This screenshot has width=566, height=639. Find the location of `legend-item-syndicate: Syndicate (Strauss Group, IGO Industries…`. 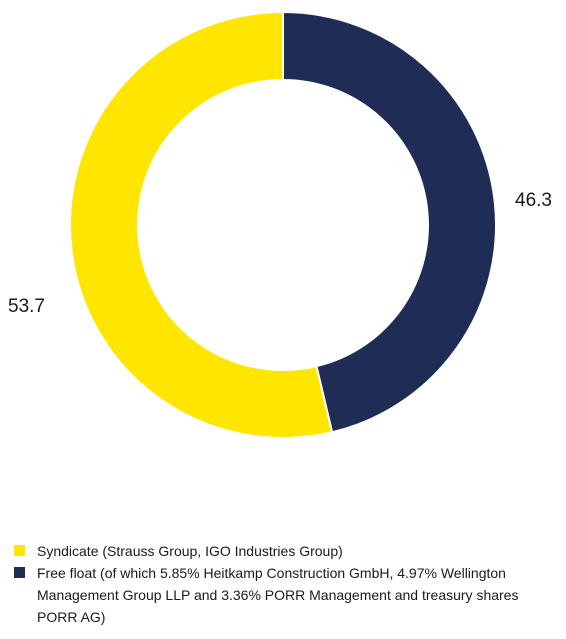

legend-item-syndicate: Syndicate (Strauss Group, IGO Industries… is located at coordinates (284, 551).